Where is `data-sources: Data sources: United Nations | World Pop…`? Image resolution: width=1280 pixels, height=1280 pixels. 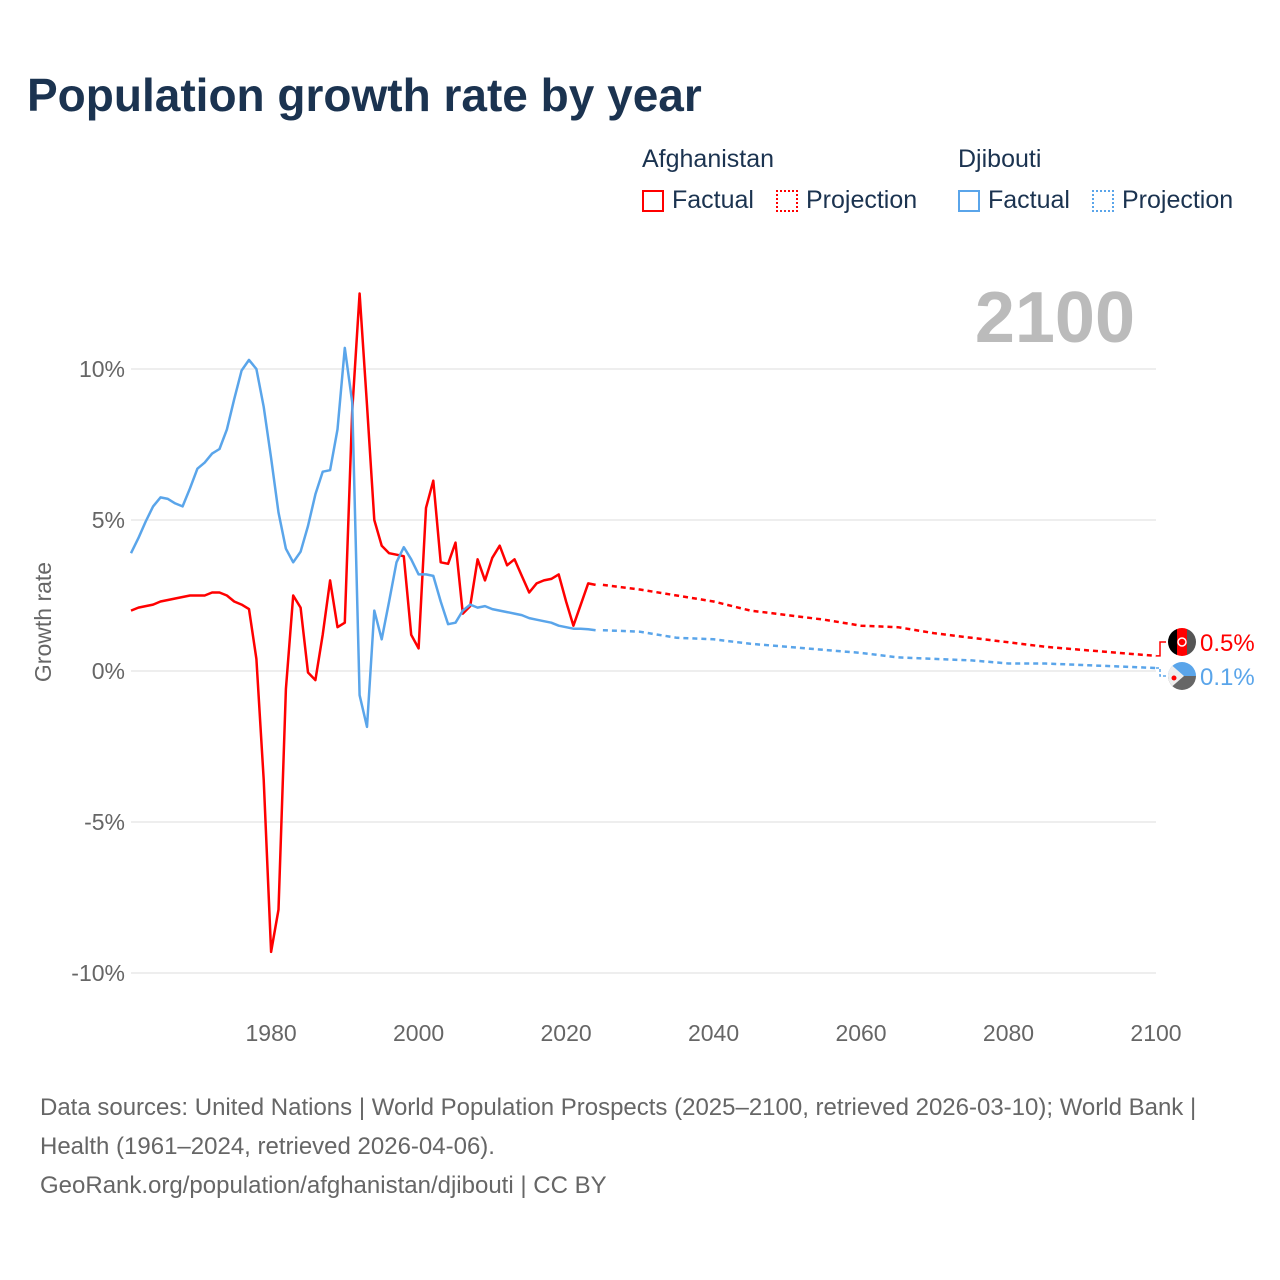 data-sources: Data sources: United Nations | World Pop… is located at coordinates (618, 1127).